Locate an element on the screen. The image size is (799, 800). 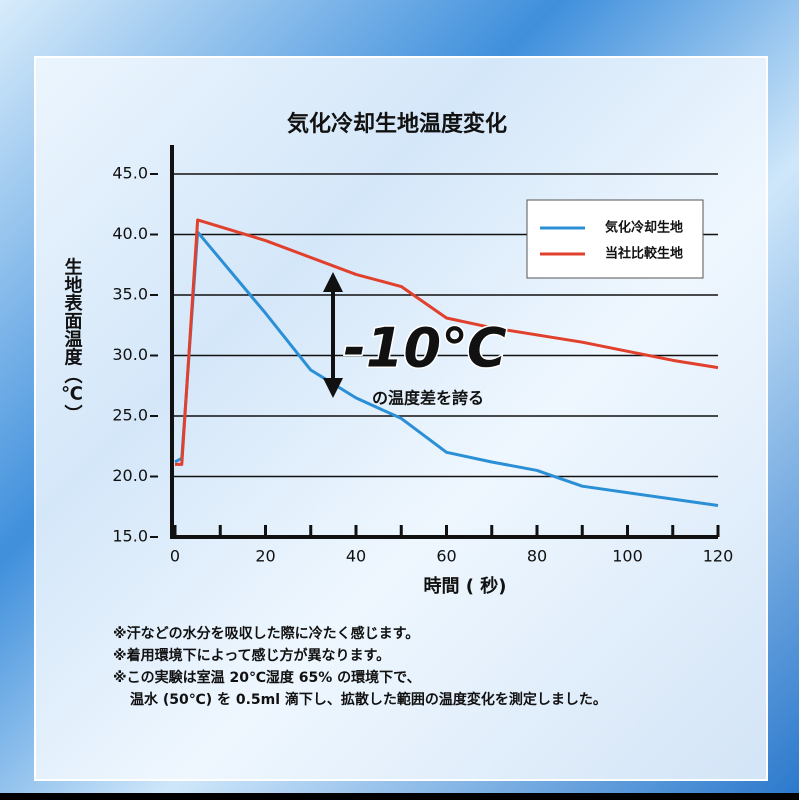
bottom-band is located at coordinates (399, 796).